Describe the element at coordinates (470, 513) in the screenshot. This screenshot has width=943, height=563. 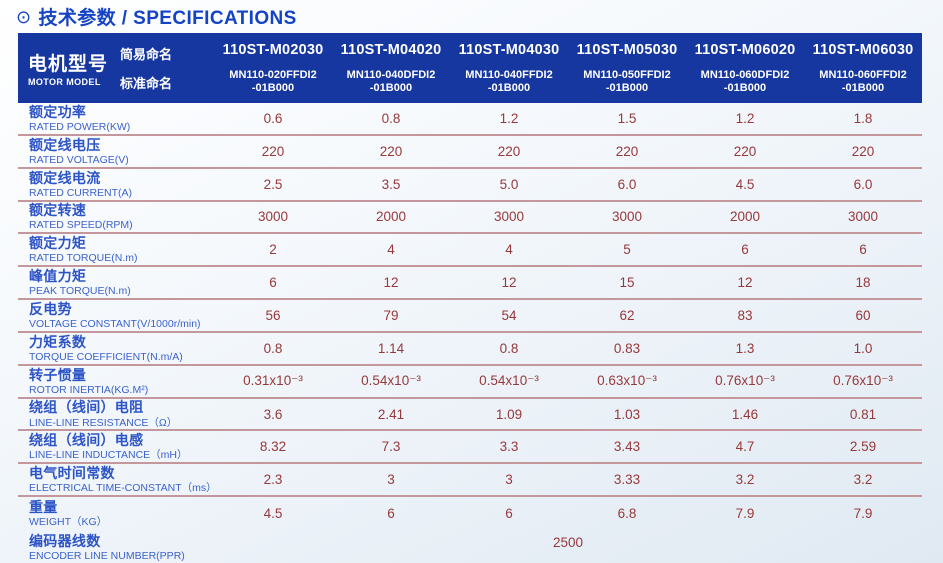
I see `table-row: 重量 WEIGHT（KG） 4.5 6 6 6.8 7.9 7.9` at that location.